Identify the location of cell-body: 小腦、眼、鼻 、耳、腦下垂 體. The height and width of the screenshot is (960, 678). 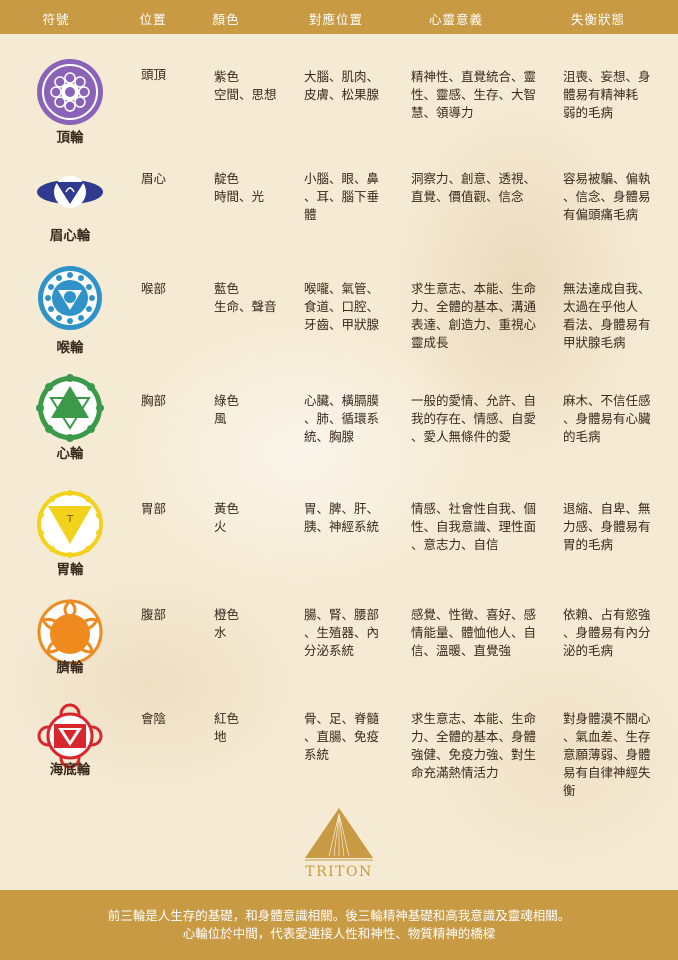
(342, 196).